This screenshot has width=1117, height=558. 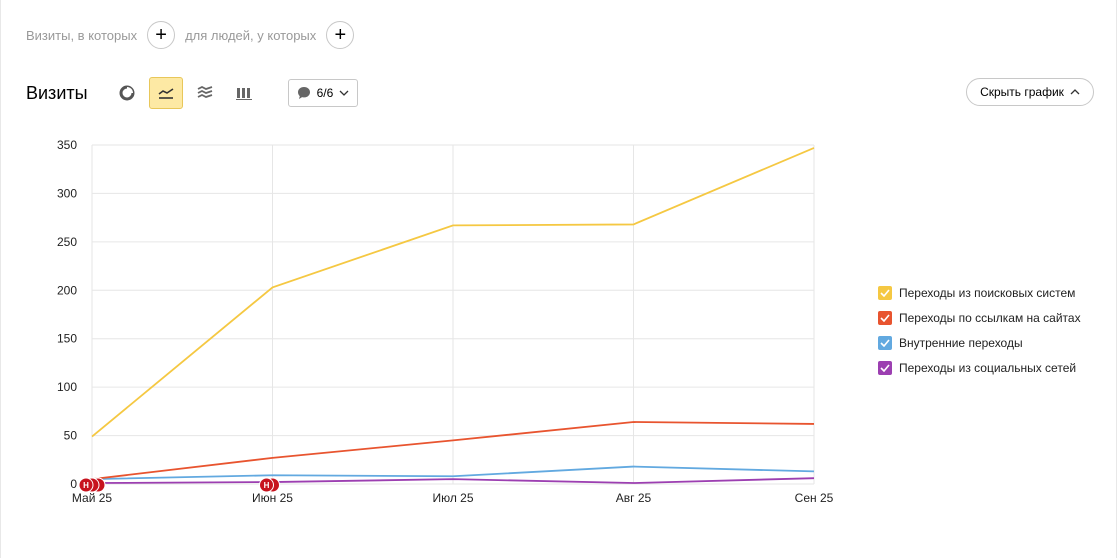 I want to click on x-tick-label: Сен 25, so click(x=814, y=498).